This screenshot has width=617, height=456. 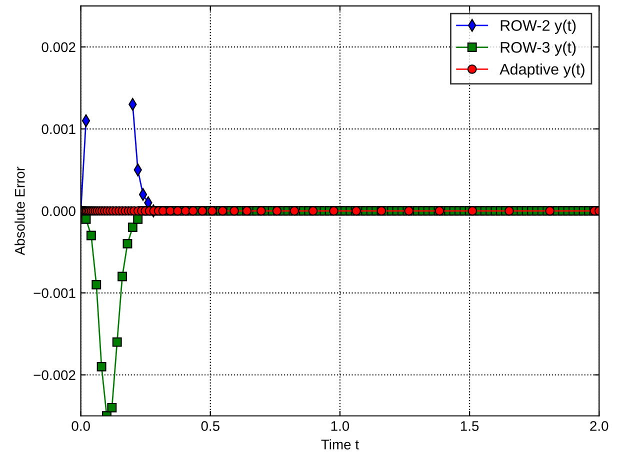 I want to click on legend-label: Adaptive y(t), so click(x=542, y=70).